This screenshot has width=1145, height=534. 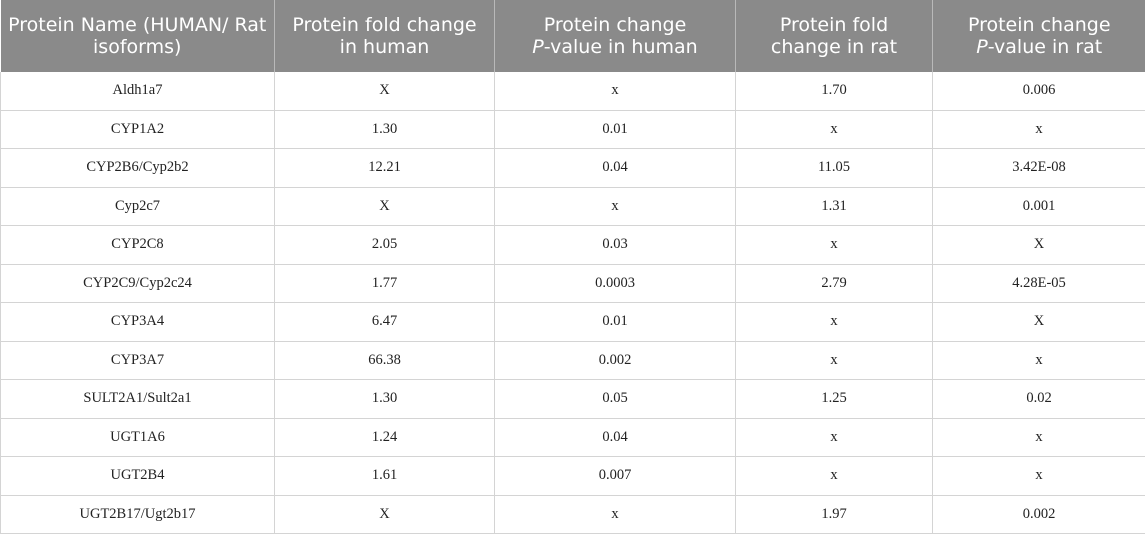 I want to click on cell-protein-name: CYP2B6/Cyp2b2, so click(x=138, y=168).